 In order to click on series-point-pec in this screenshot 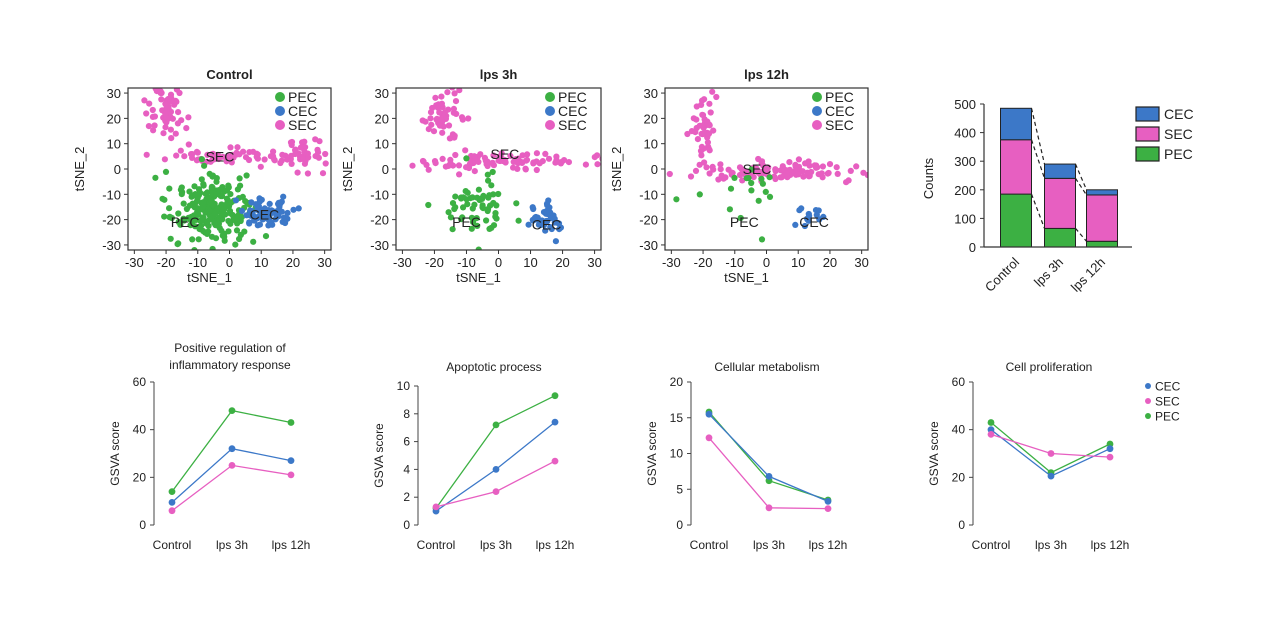, I will do `click(232, 410)`.